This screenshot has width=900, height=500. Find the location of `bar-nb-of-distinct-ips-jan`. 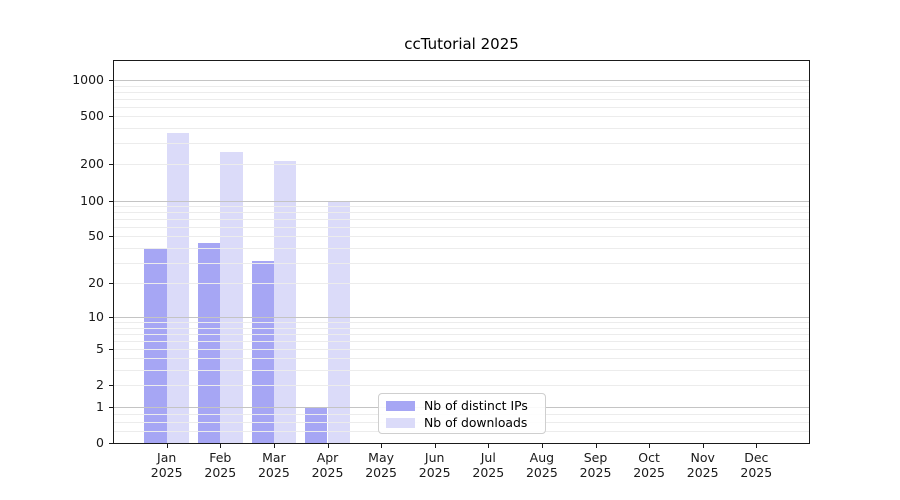

bar-nb-of-distinct-ips-jan is located at coordinates (155, 345).